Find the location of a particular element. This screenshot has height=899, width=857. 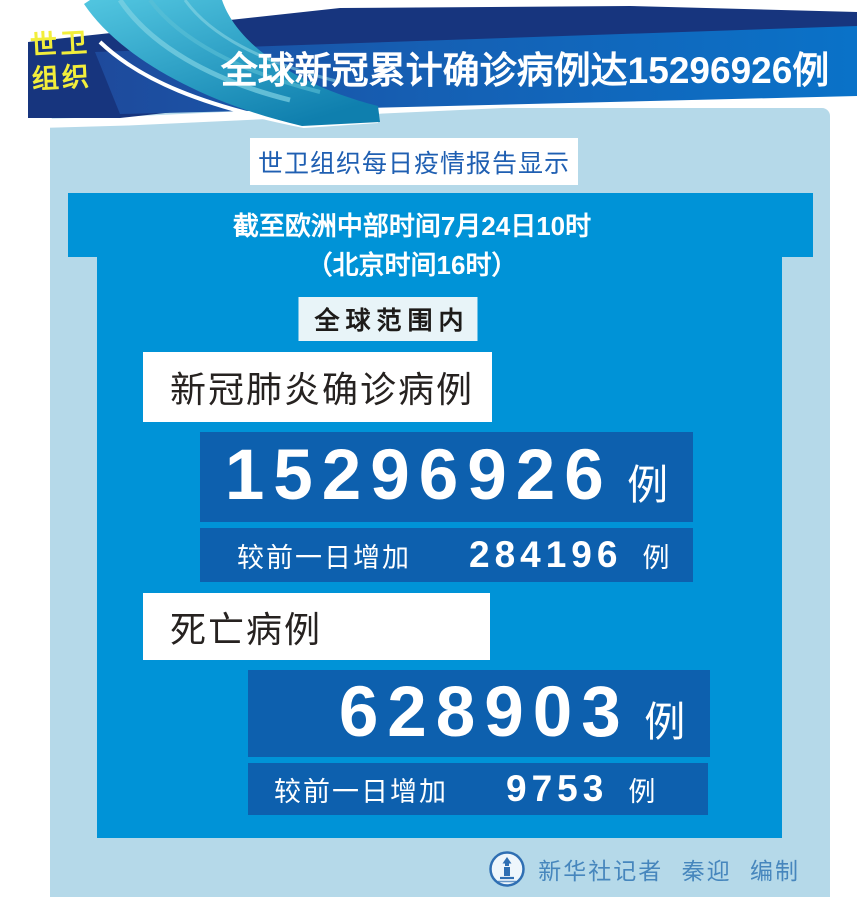

footer: 新华社记者 秦迎 编制 is located at coordinates (440, 868).